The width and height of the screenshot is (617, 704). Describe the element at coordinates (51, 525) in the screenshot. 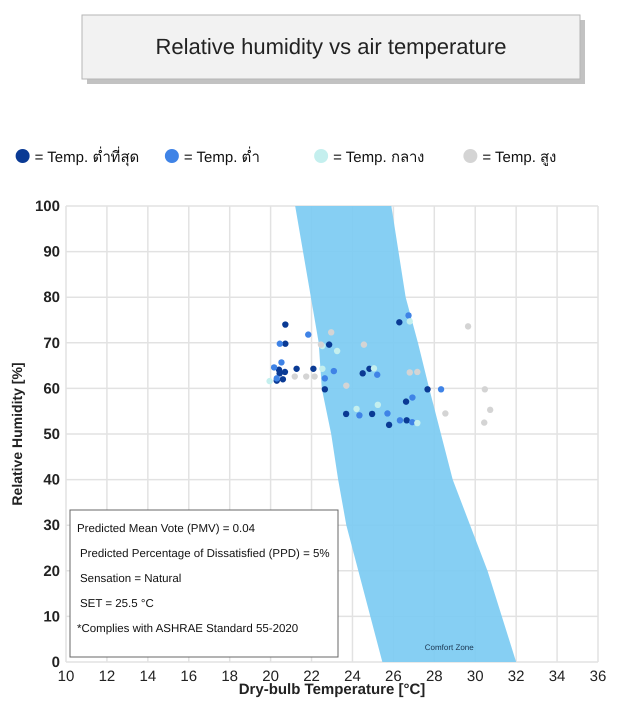

I see `y-tick-label: 30` at that location.